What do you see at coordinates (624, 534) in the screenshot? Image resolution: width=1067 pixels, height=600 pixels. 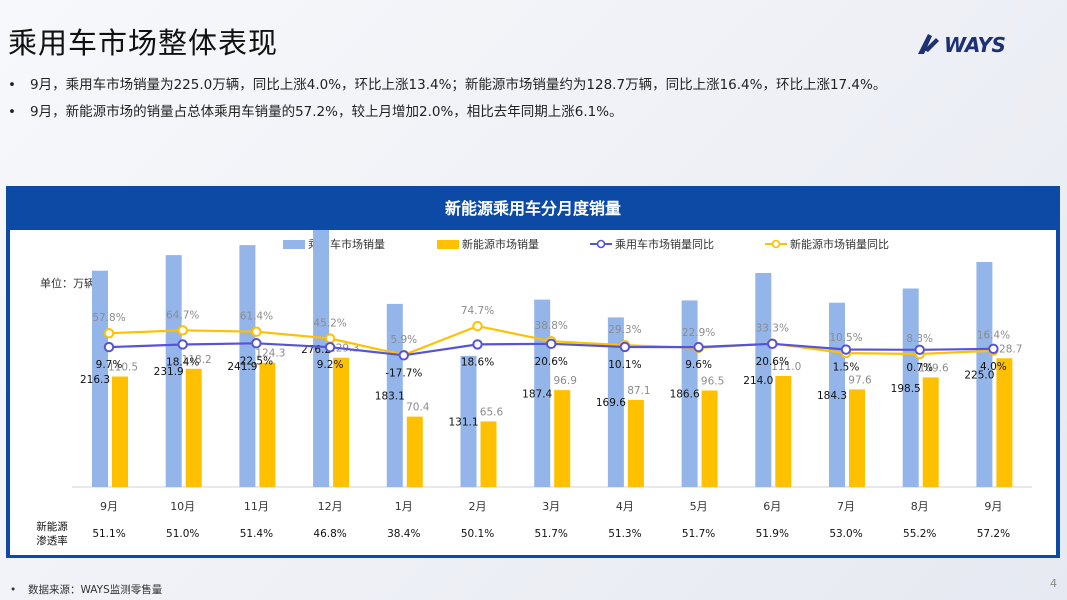 I see `penetration-value: 51.3%` at bounding box center [624, 534].